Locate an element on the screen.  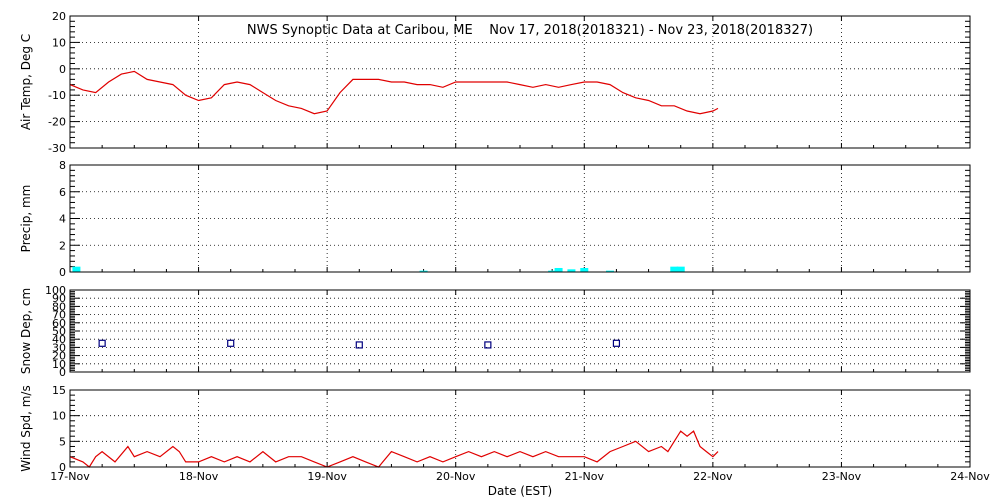
y-tick-label: 40 is located at coordinates (59, 339).